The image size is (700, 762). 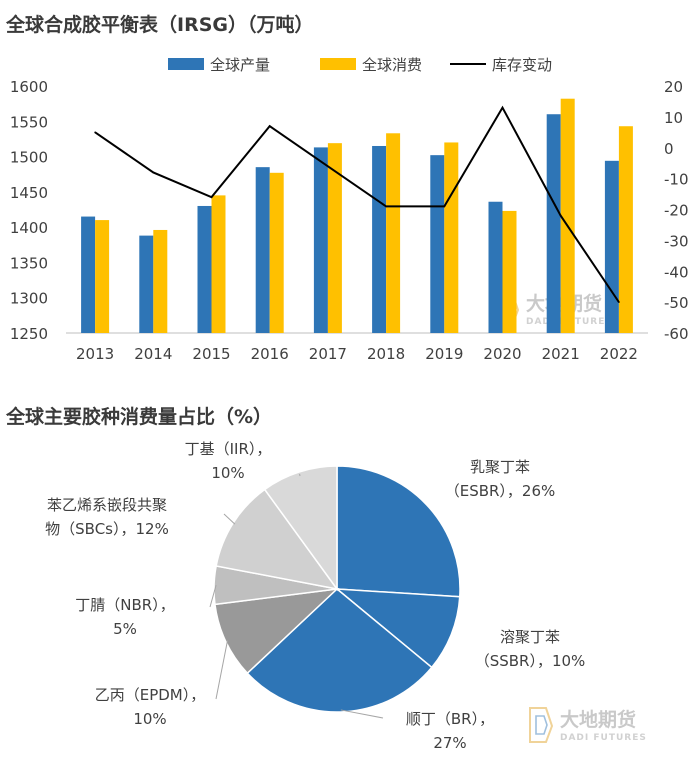 I want to click on pie-label-6-line2: 10%, so click(x=227, y=473).